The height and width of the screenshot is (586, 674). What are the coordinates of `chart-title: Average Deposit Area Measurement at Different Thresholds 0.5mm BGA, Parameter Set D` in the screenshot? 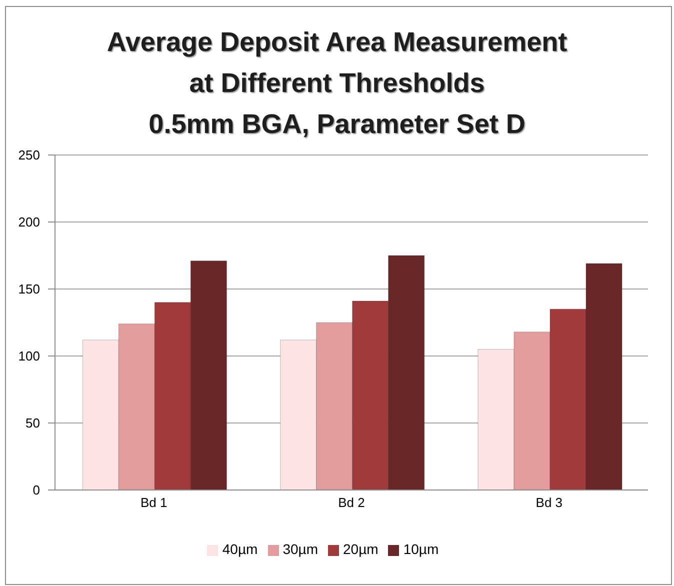 It's located at (337, 83).